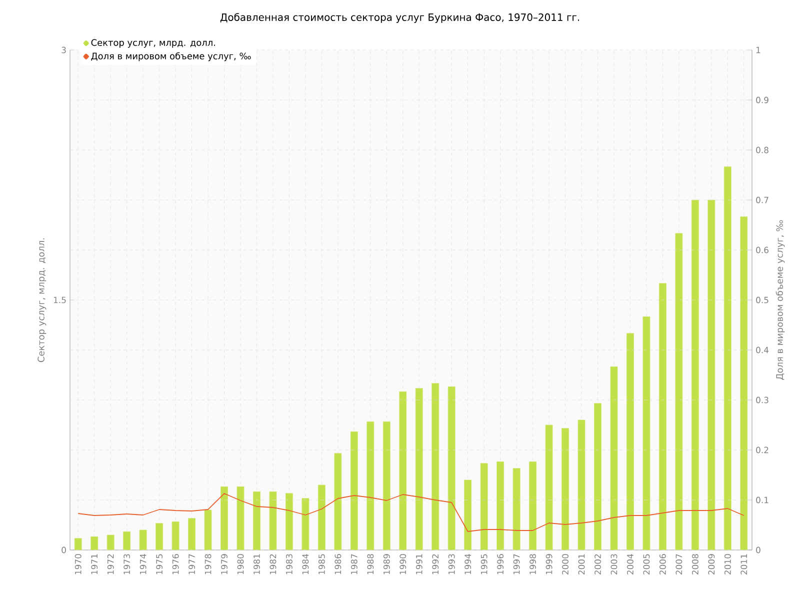 Image resolution: width=800 pixels, height=600 pixels. What do you see at coordinates (171, 57) in the screenshot?
I see `legend-label: Доля в мировом объеме услуг, ‰` at bounding box center [171, 57].